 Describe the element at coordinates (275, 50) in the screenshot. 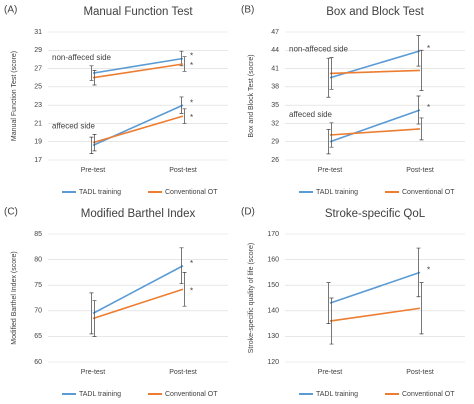

I see `y-tick-label: 44` at that location.